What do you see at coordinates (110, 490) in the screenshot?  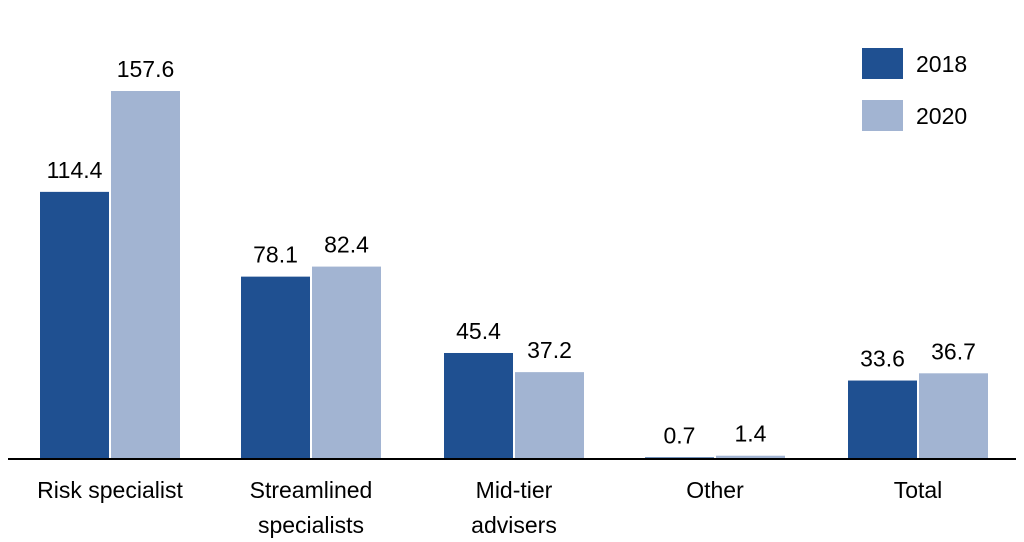 I see `category-label-0-line-0: Risk specialist` at bounding box center [110, 490].